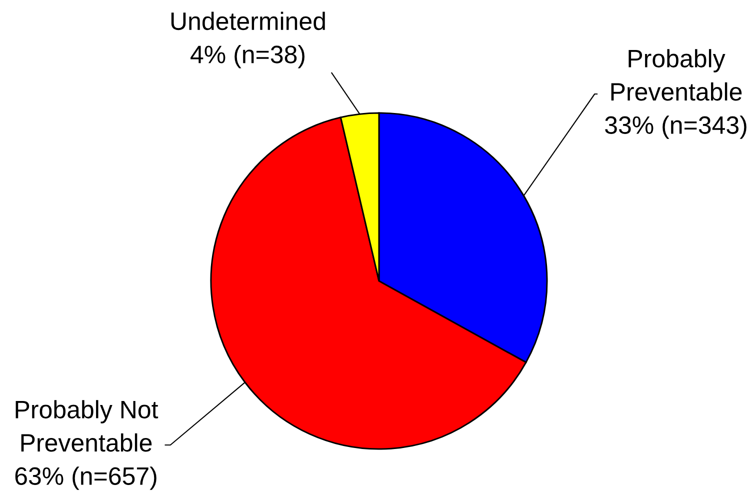 The image size is (751, 497). What do you see at coordinates (247, 56) in the screenshot?
I see `data-label: 4% (n=38)` at bounding box center [247, 56].